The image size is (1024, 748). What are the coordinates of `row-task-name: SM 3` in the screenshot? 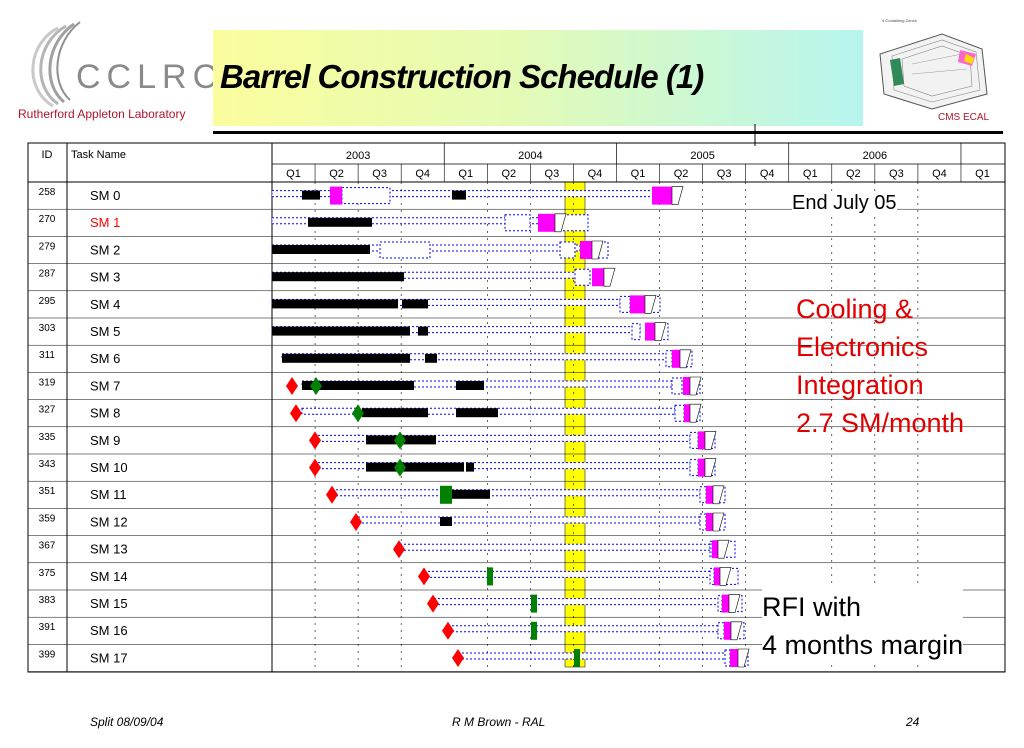 It's located at (105, 277).